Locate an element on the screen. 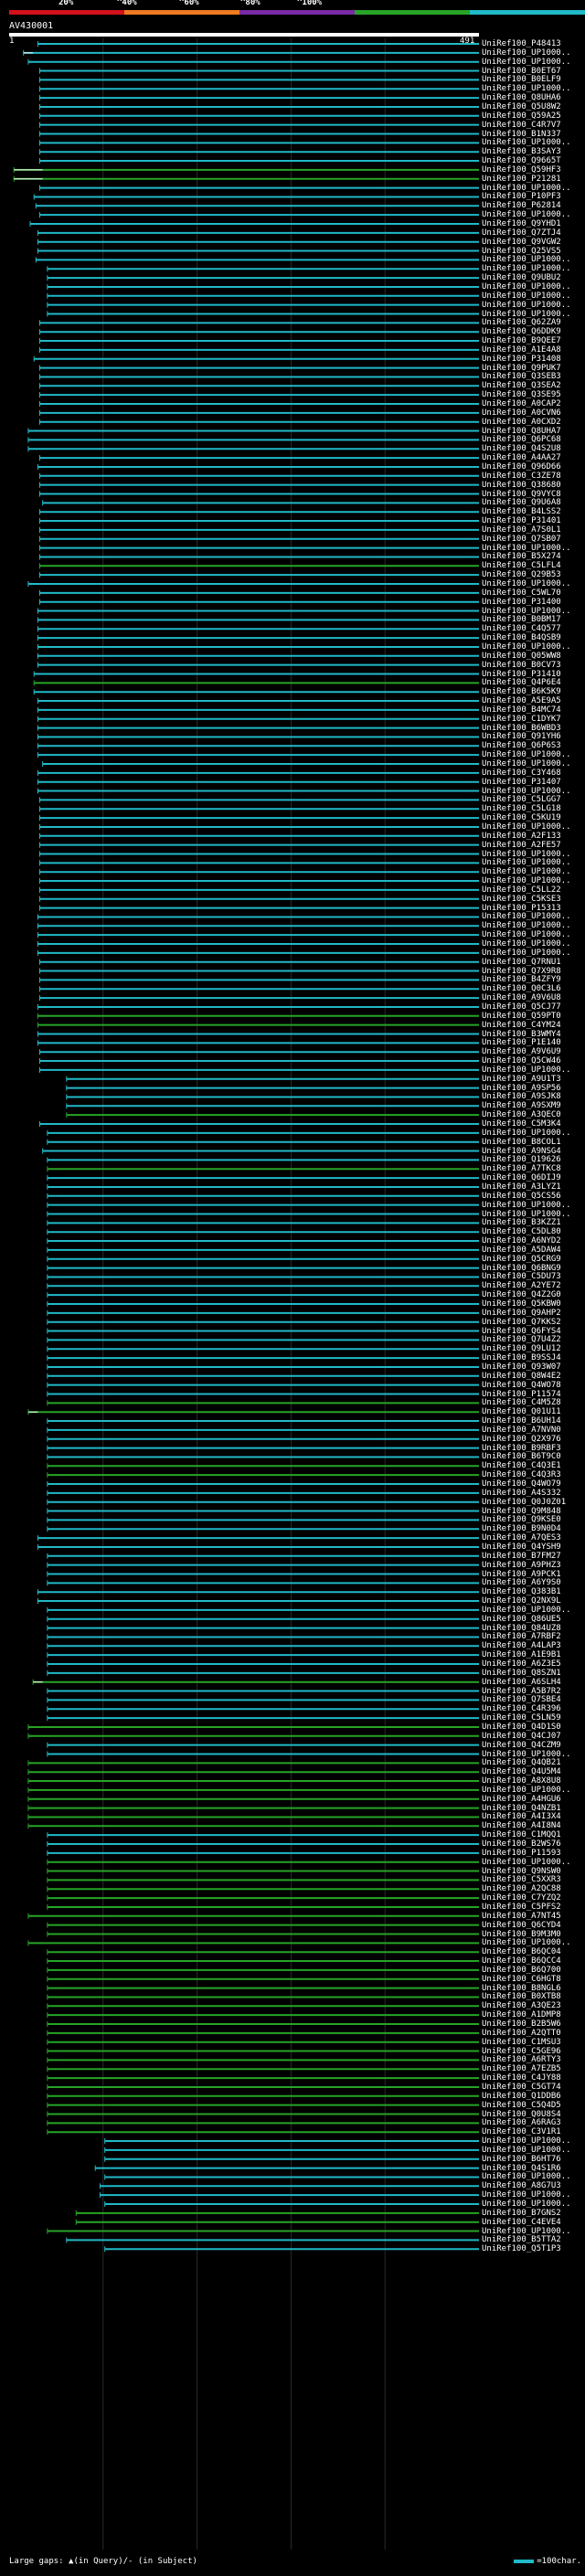  hit-label: UniRef100_P15313 is located at coordinates (521, 908).